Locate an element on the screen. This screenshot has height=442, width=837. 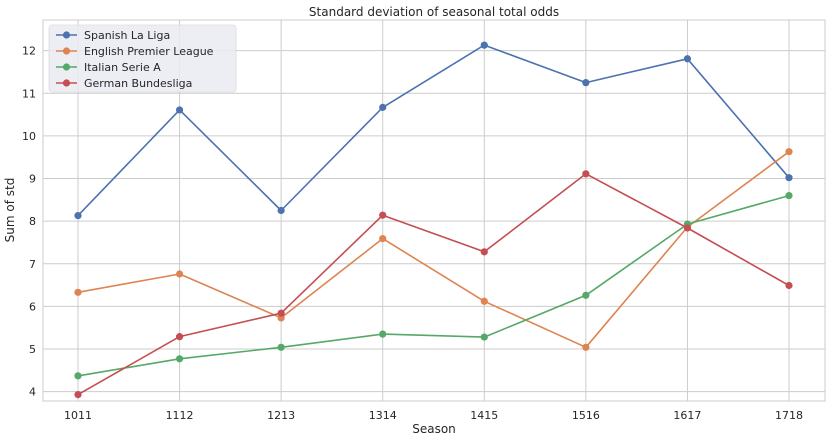
x-tick-label: 1516 is located at coordinates (586, 415).